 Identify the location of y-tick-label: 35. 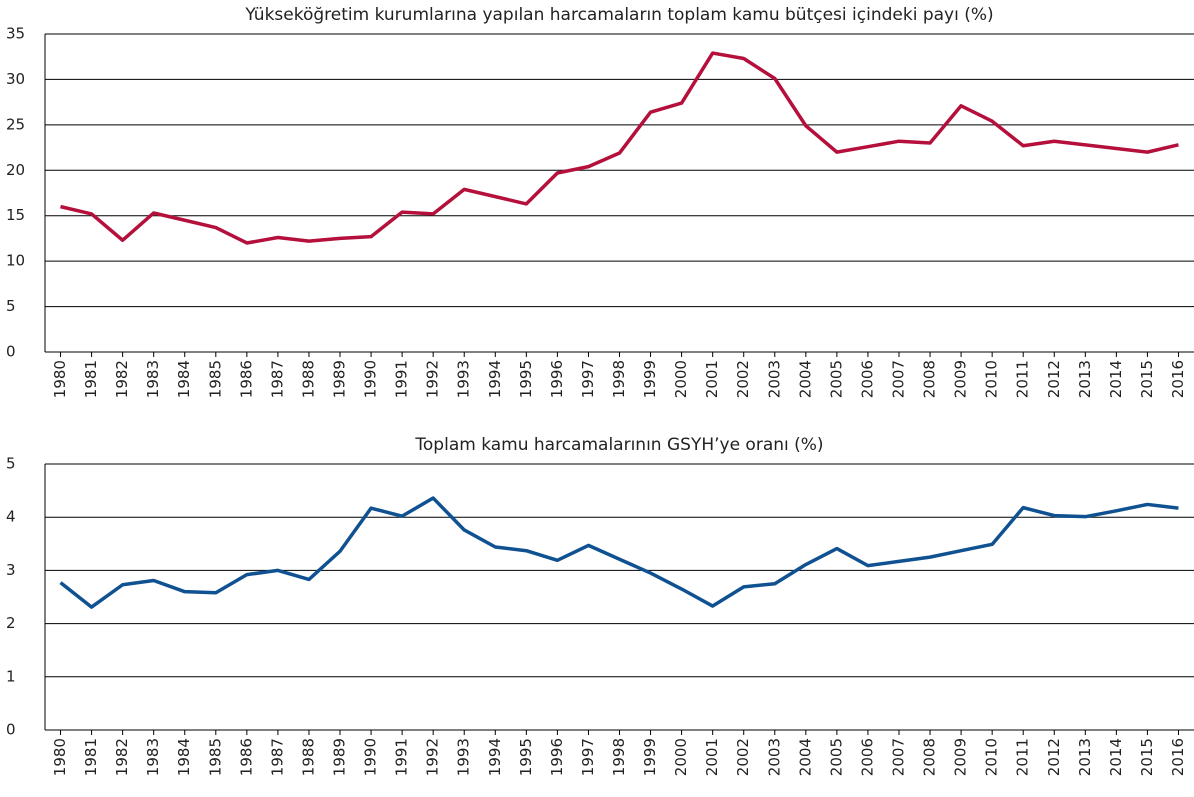
(15, 34).